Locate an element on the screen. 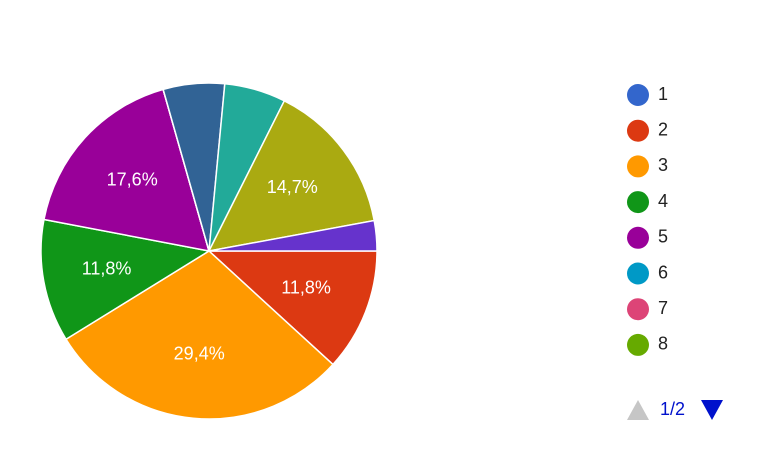 This screenshot has height=456, width=757. pager-label: 1/2 is located at coordinates (672, 409).